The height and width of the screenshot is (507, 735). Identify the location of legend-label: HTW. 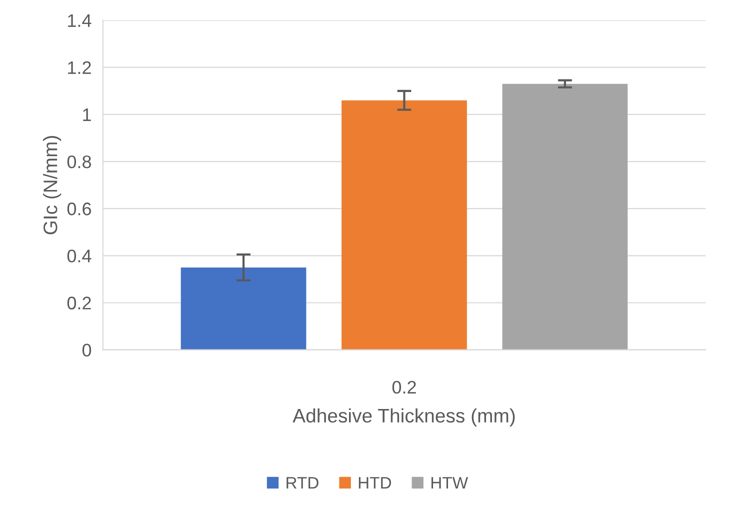
(450, 483).